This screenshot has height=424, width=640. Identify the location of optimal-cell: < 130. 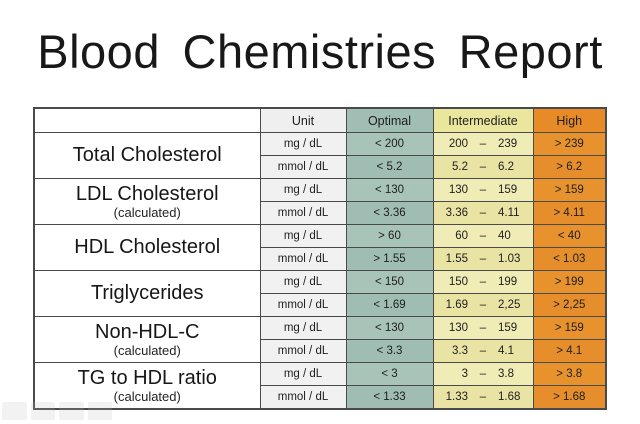
(389, 190).